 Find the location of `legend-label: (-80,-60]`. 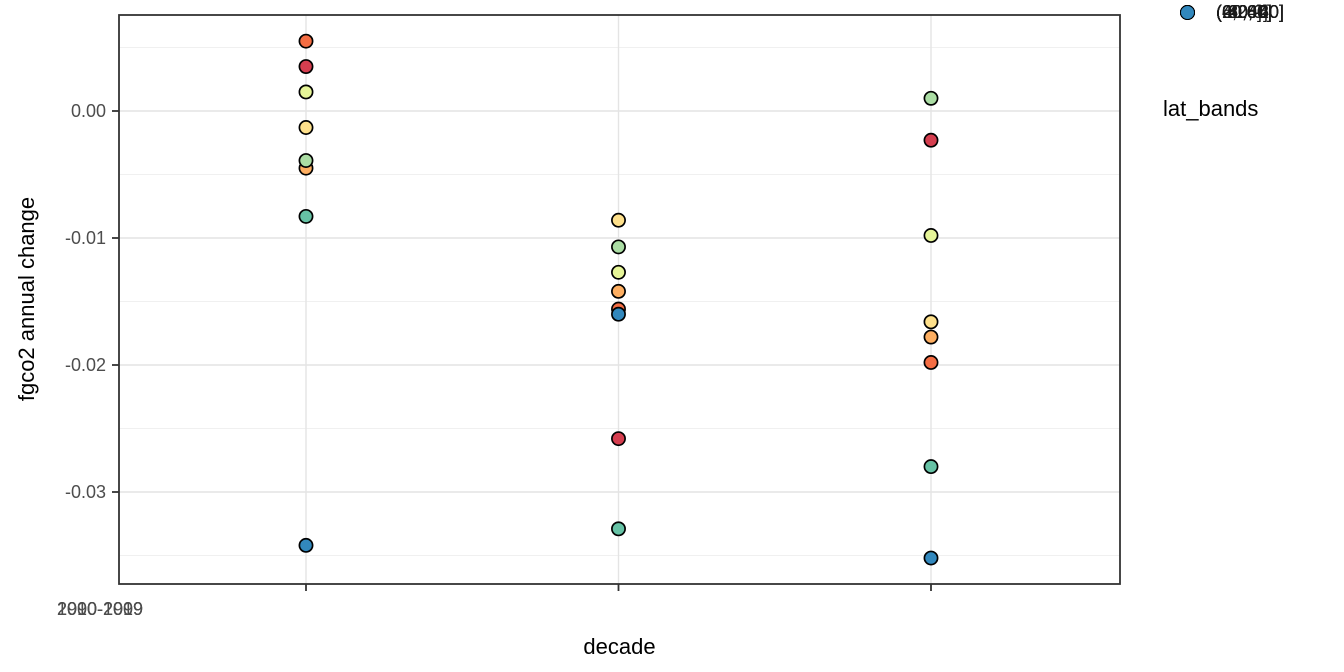

legend-label: (-80,-60] is located at coordinates (1250, 11).